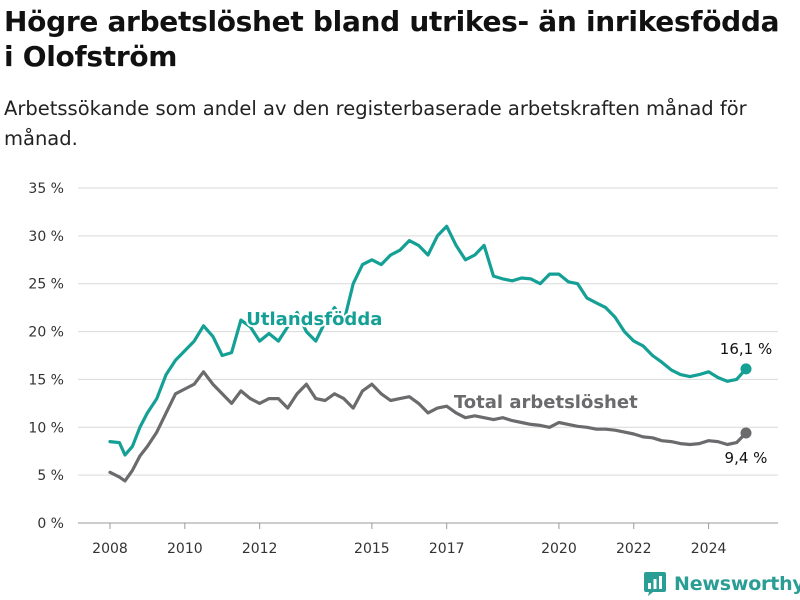 The height and width of the screenshot is (600, 800). Describe the element at coordinates (409, 540) in the screenshot. I see `x-axis: 2008 2010 2012 2015 2017 2020 2022 2024` at that location.